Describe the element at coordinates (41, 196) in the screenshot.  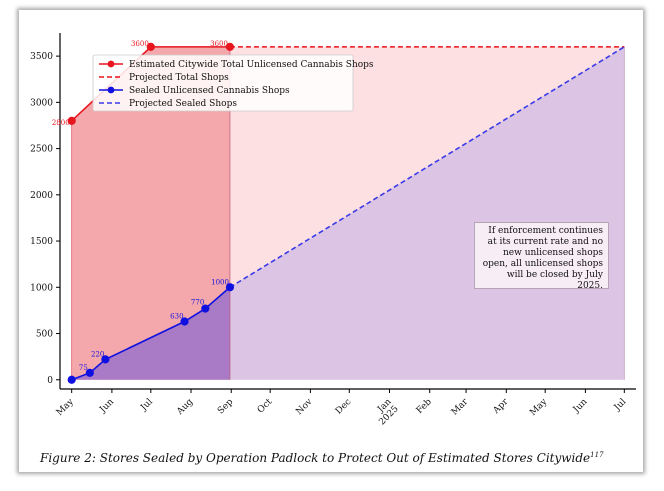
I see `y-tick-label: 2000` at that location.